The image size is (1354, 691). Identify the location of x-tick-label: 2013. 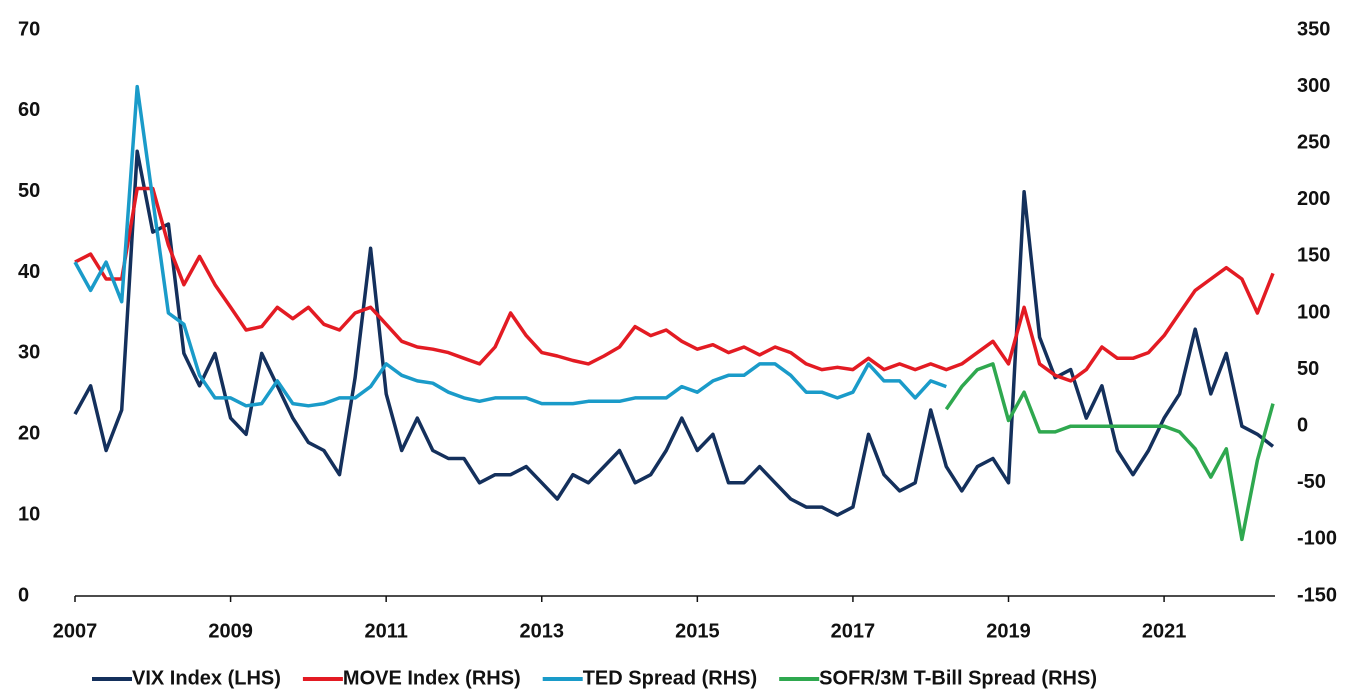
(542, 631).